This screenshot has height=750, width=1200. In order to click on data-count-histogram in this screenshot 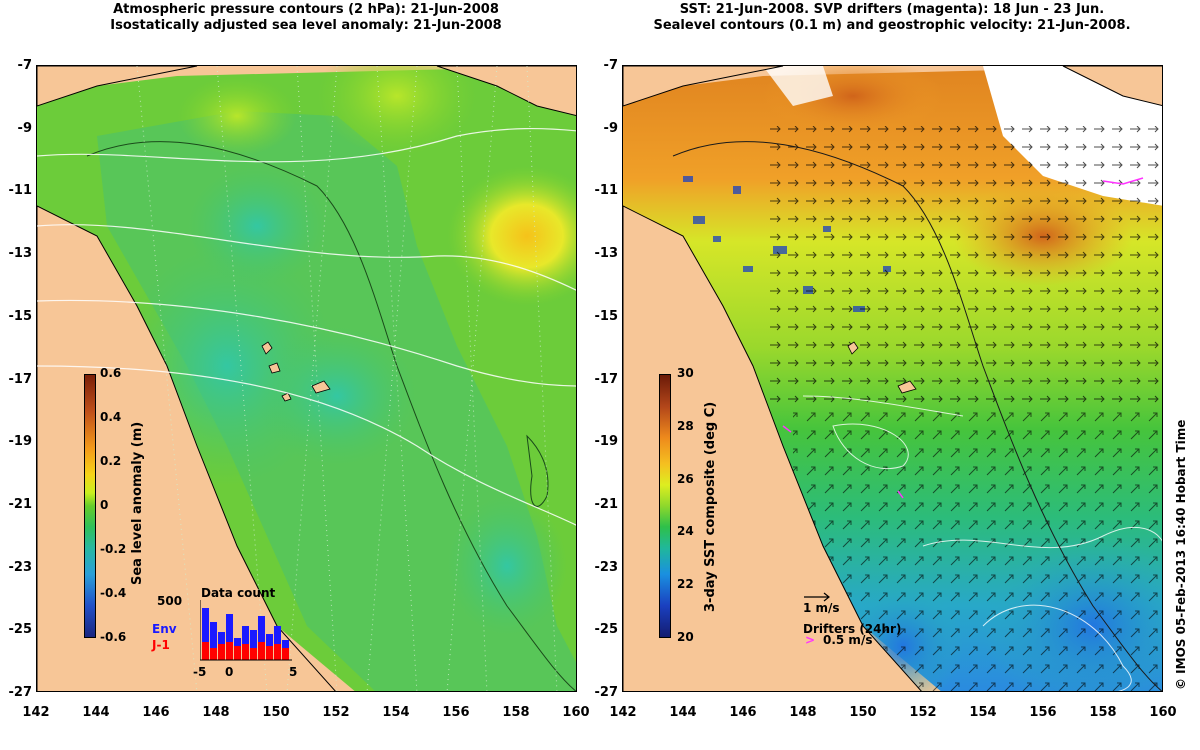, I will do `click(246, 630)`.